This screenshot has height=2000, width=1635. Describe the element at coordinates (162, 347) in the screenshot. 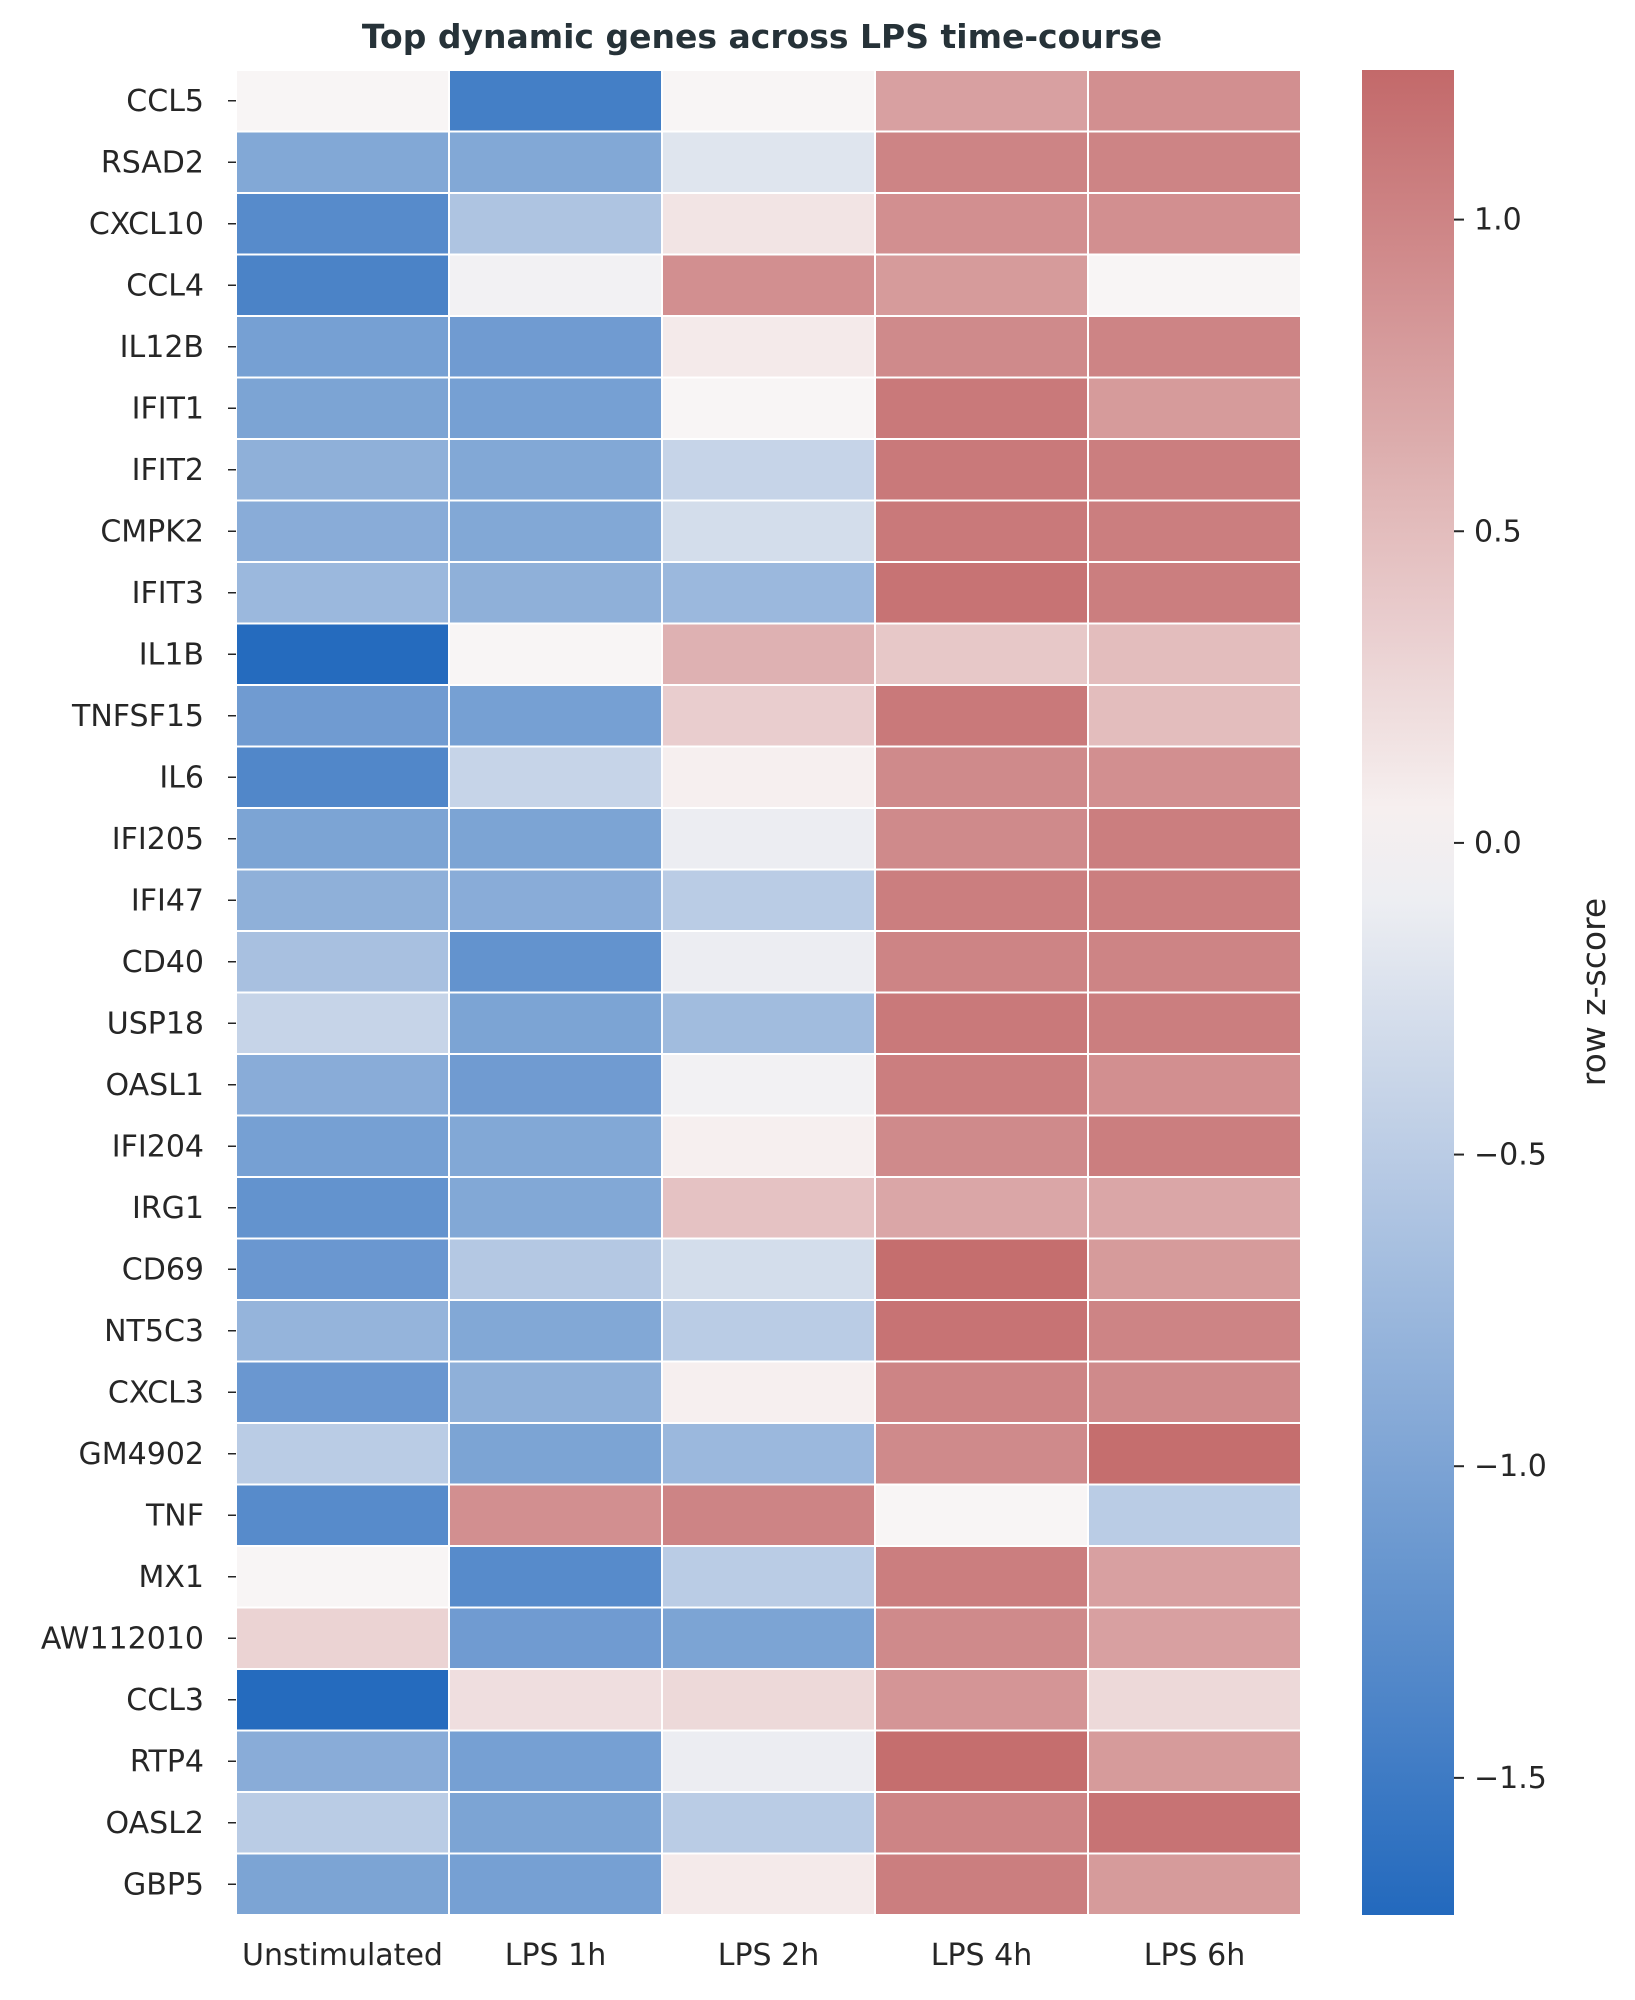

I see `row-label: IL12B` at that location.